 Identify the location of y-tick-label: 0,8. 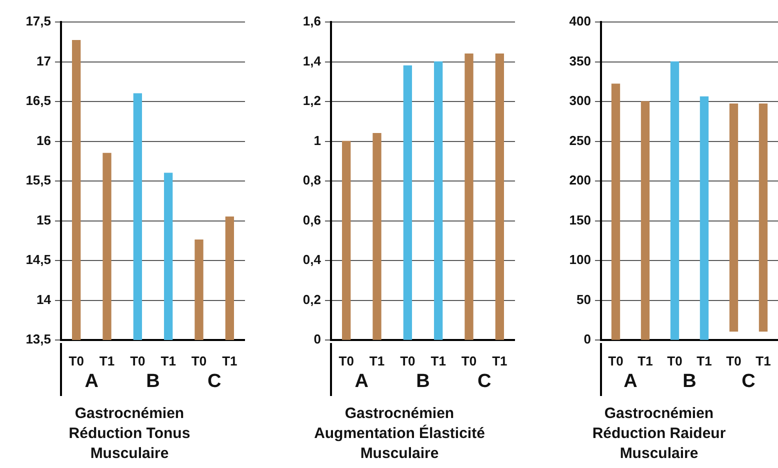
(311, 180).